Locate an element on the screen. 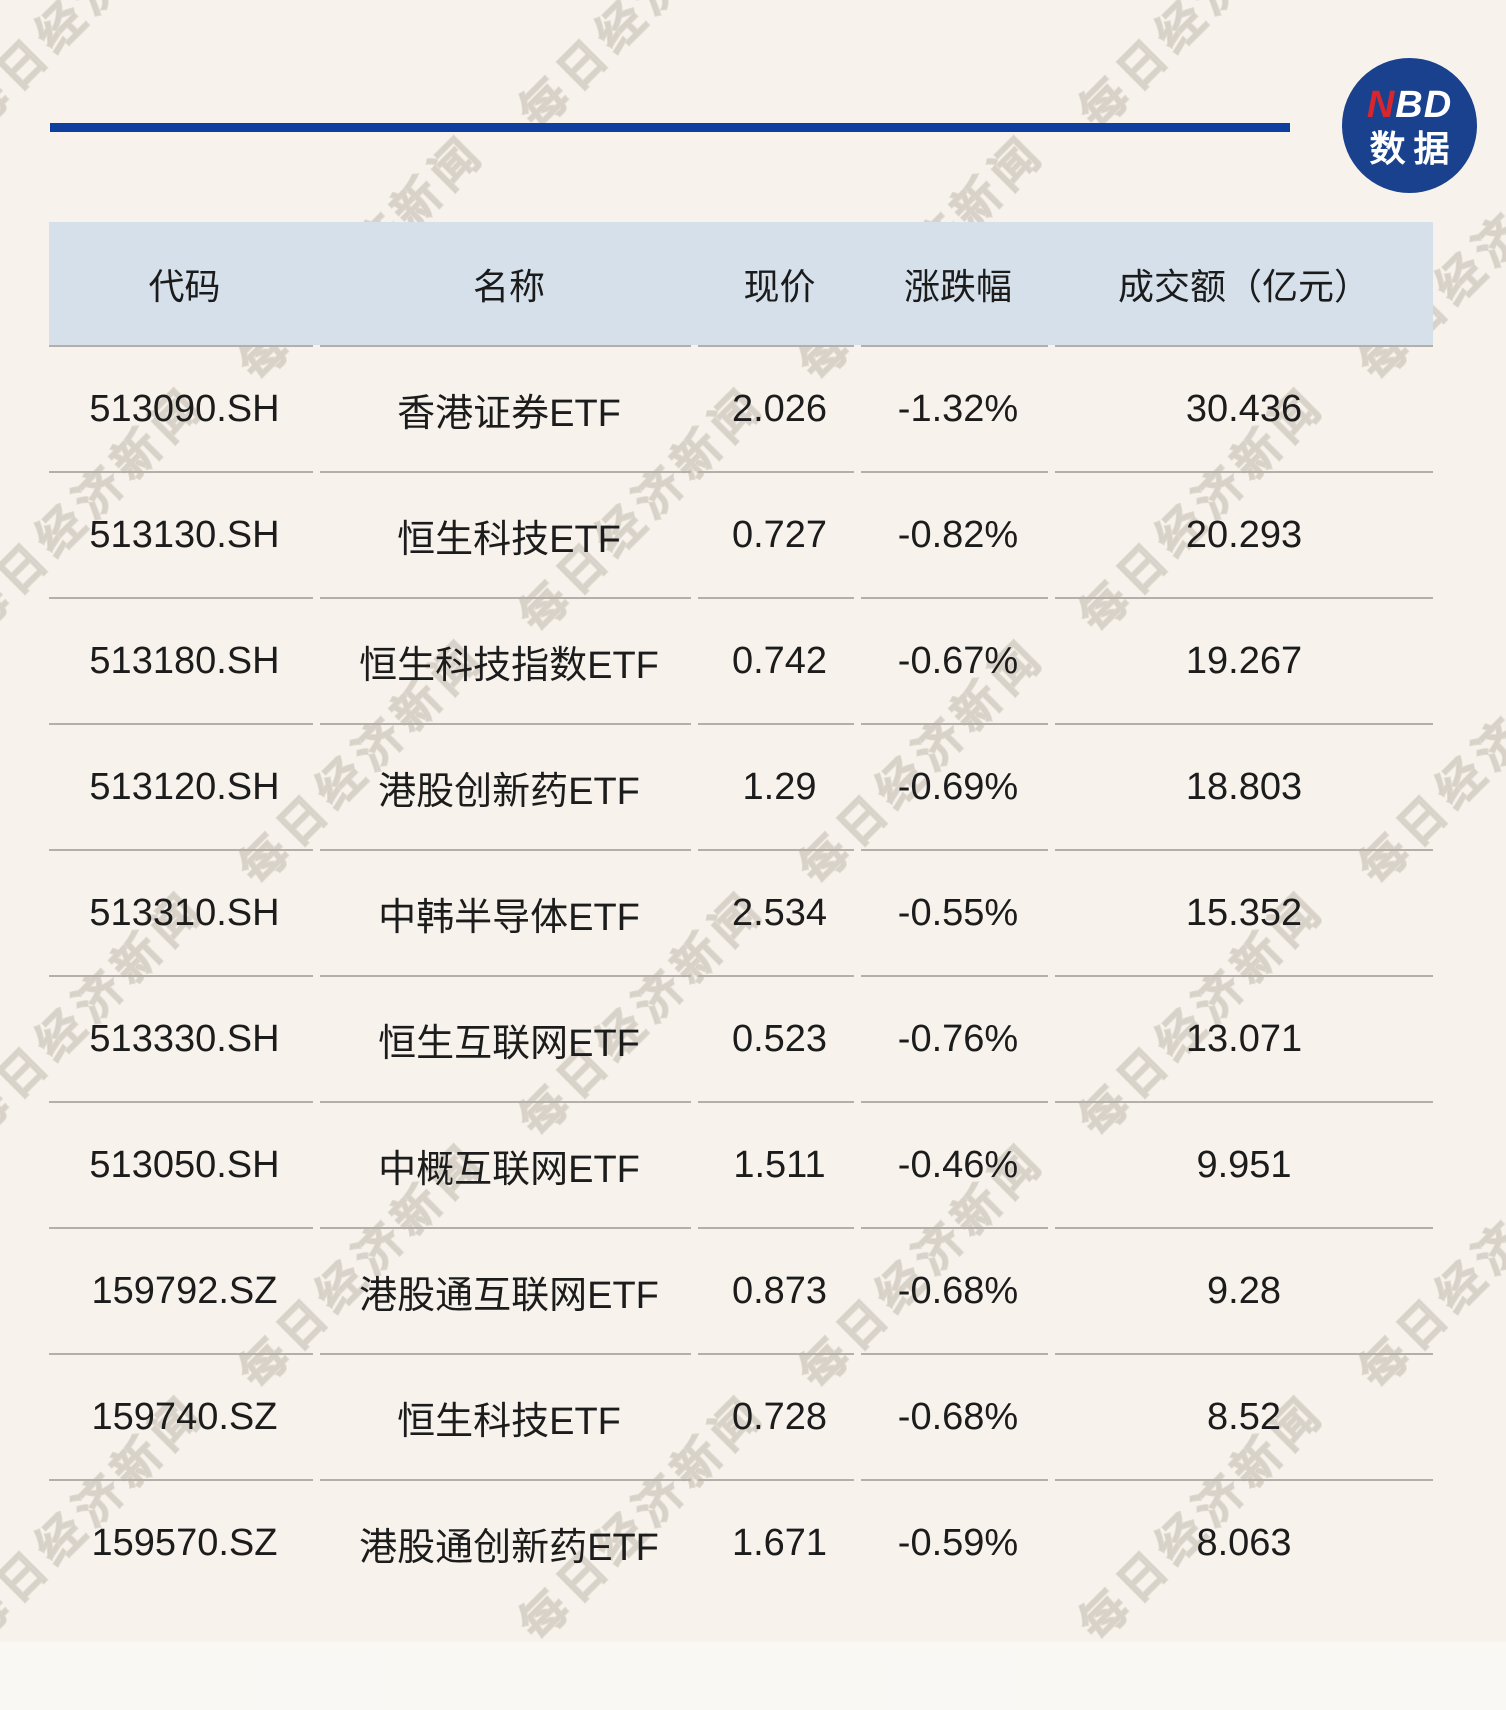 The width and height of the screenshot is (1506, 1710). footer-strip is located at coordinates (753, 1676).